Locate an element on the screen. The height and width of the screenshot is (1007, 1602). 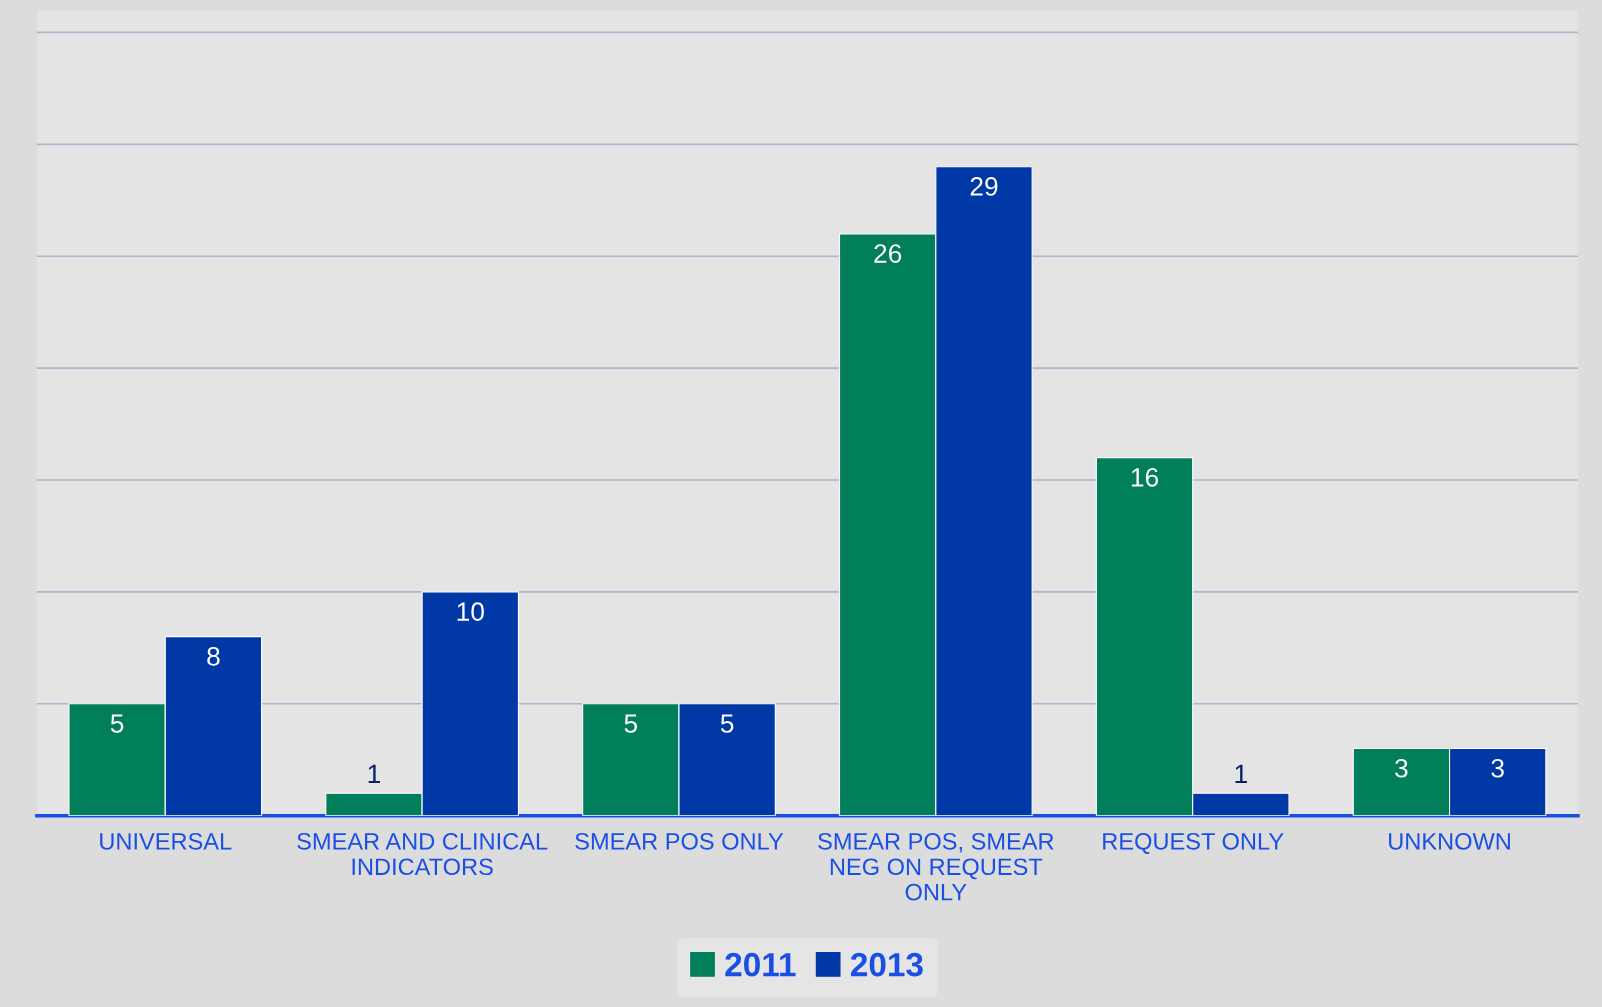
x-tick-label: REQUEST ONLY is located at coordinates (1193, 843).